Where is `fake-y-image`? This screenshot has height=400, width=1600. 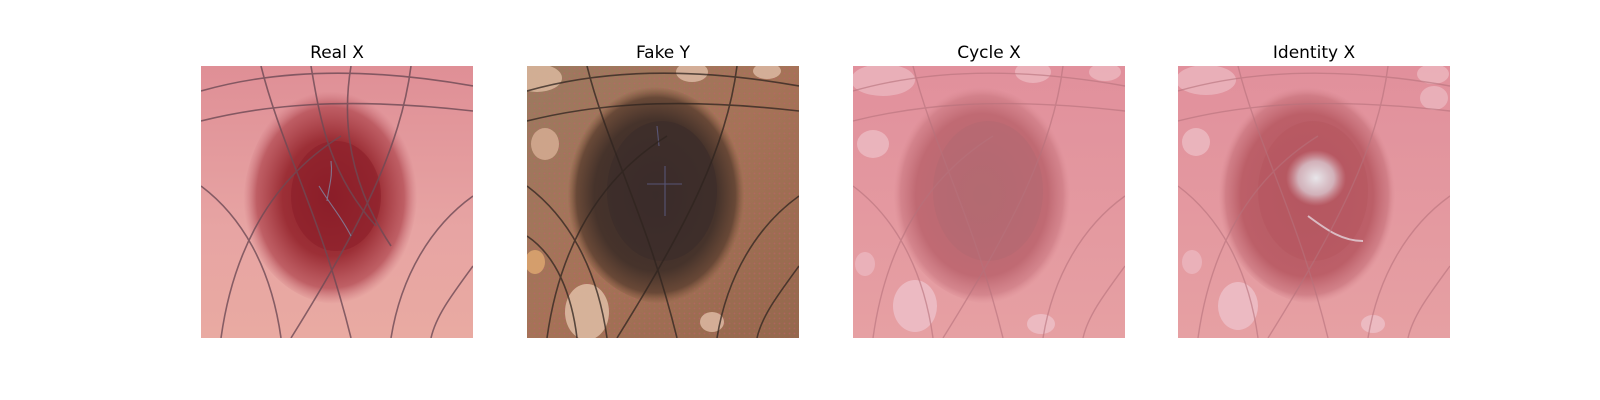
fake-y-image is located at coordinates (663, 202).